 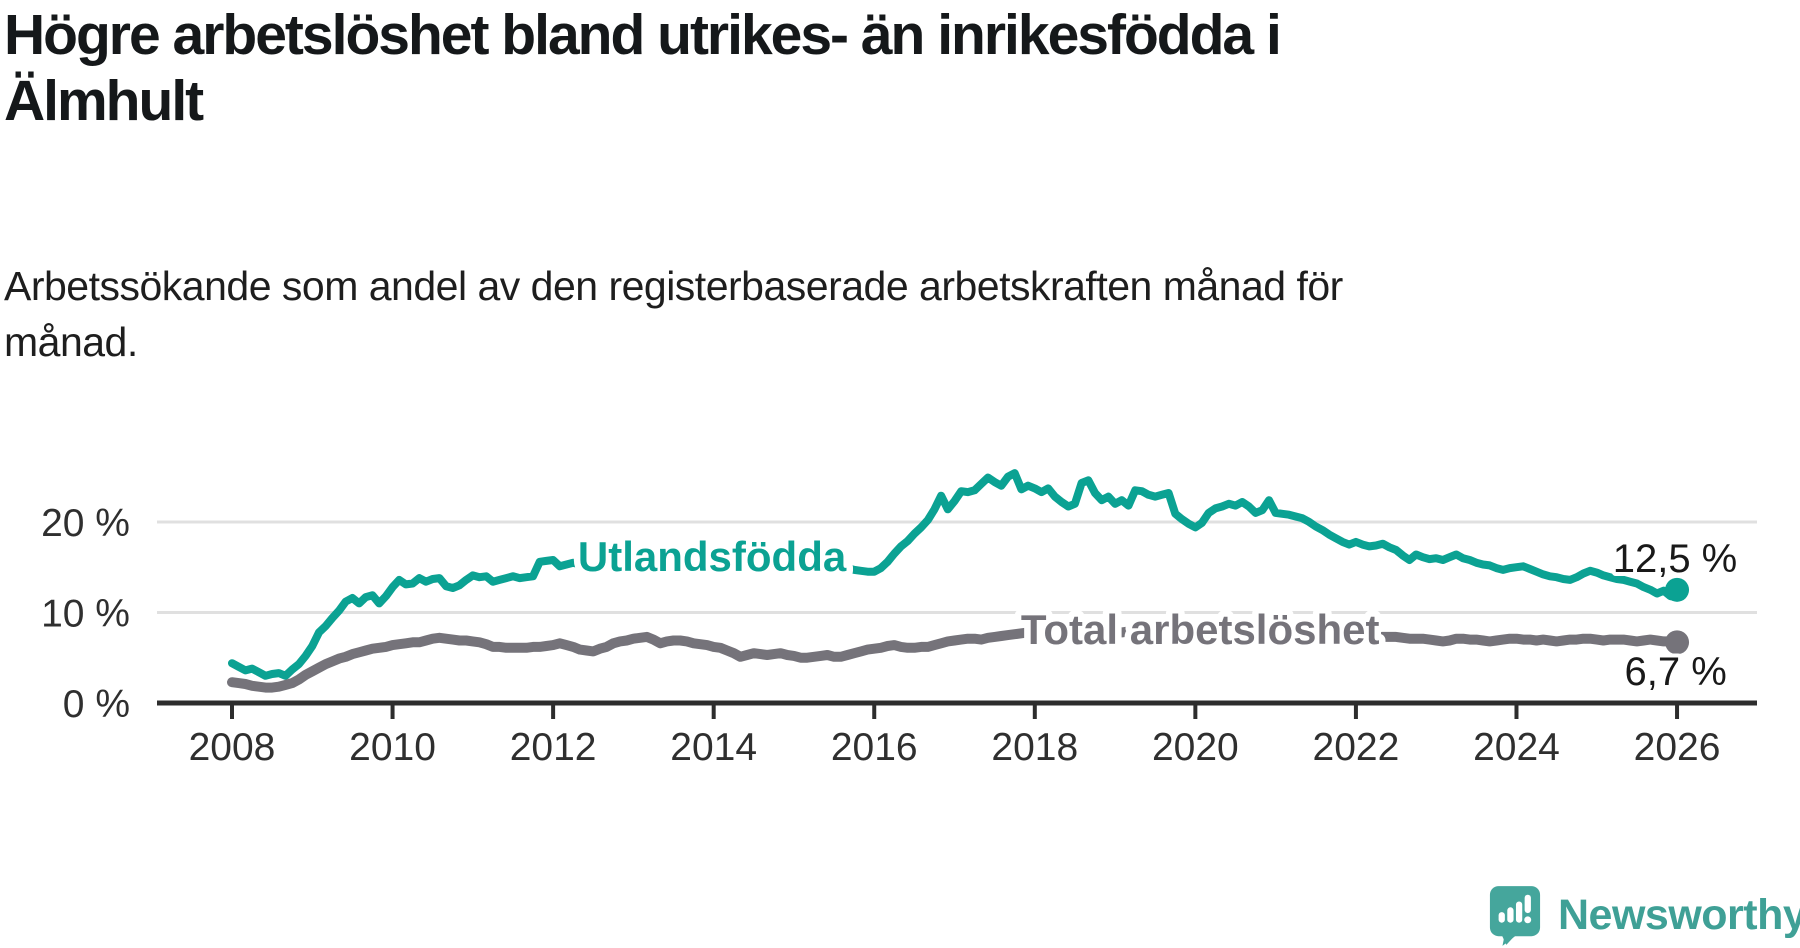 What do you see at coordinates (874, 747) in the screenshot?
I see `x-tick-label-2016: 2016` at bounding box center [874, 747].